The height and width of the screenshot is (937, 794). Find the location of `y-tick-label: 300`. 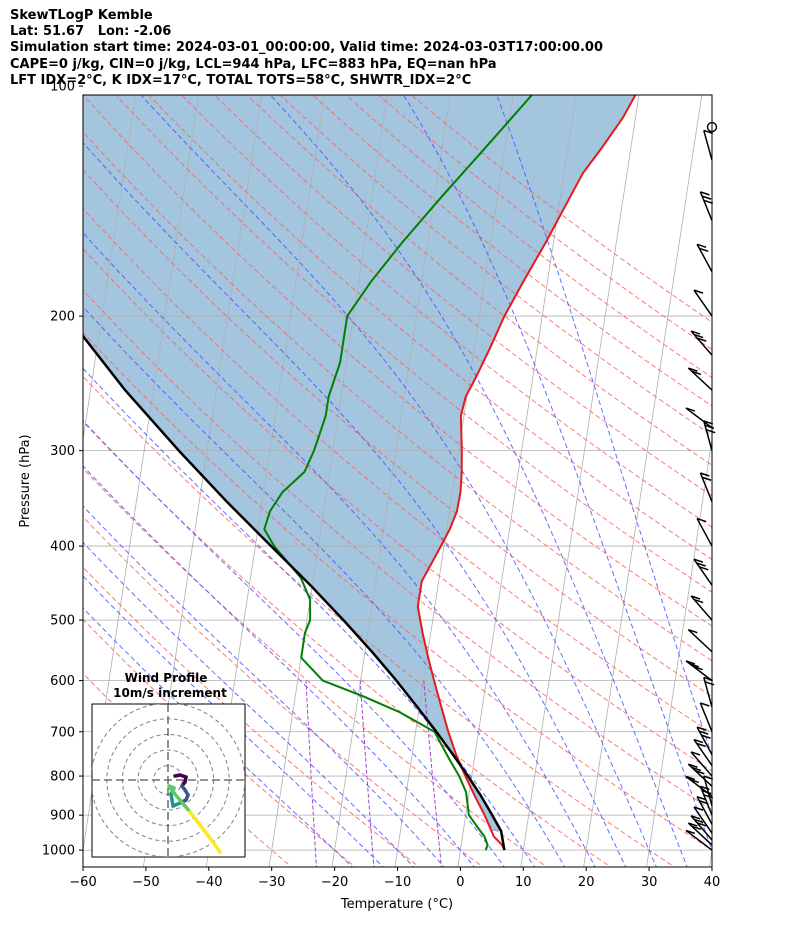

y-tick-label: 300 is located at coordinates (62, 451).